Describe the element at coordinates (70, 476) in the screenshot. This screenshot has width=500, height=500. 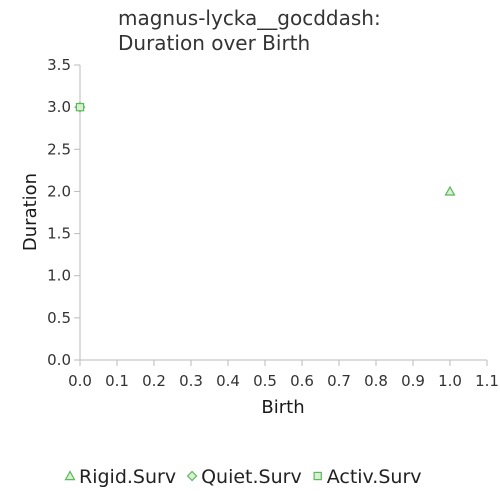
I see `legend-triangle-icon` at that location.